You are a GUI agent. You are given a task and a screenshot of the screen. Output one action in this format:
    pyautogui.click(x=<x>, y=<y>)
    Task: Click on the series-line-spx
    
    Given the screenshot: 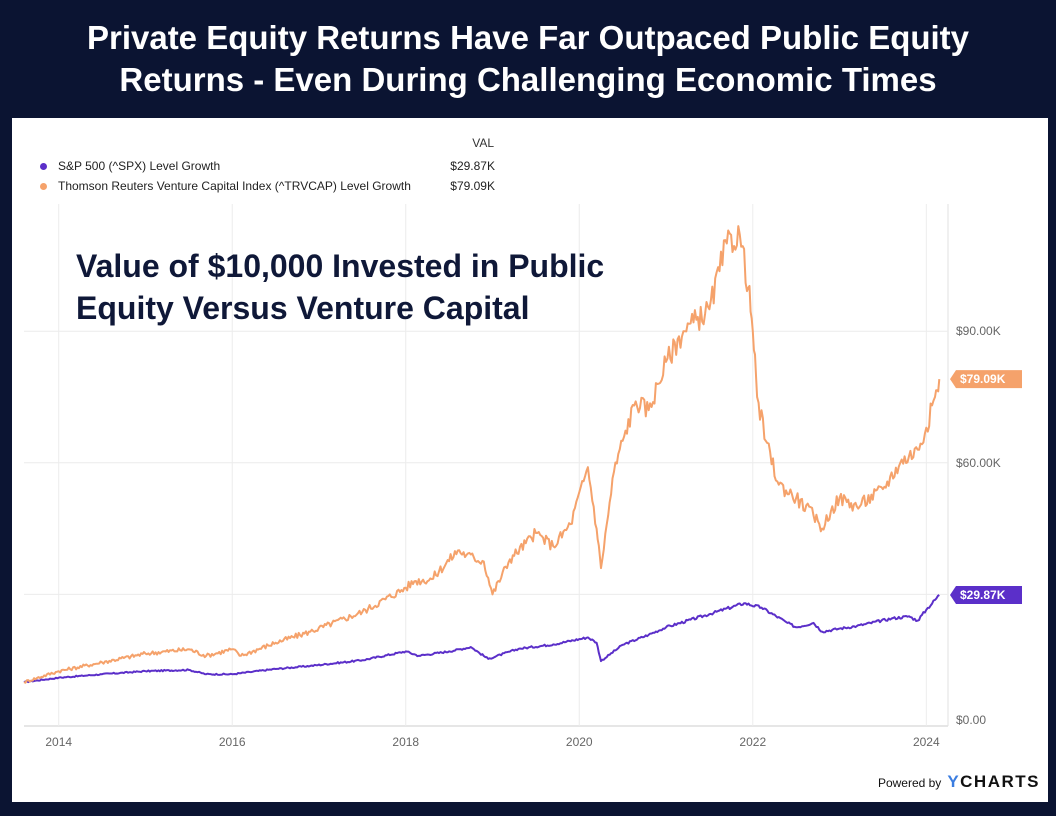 What is the action you would take?
    pyautogui.click(x=481, y=639)
    